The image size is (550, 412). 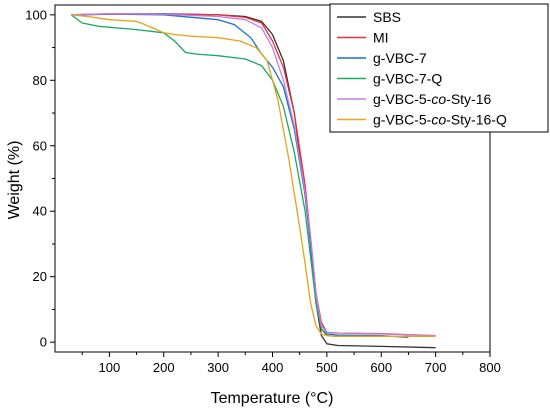 What do you see at coordinates (40, 211) in the screenshot?
I see `y-tick-label: 40` at bounding box center [40, 211].